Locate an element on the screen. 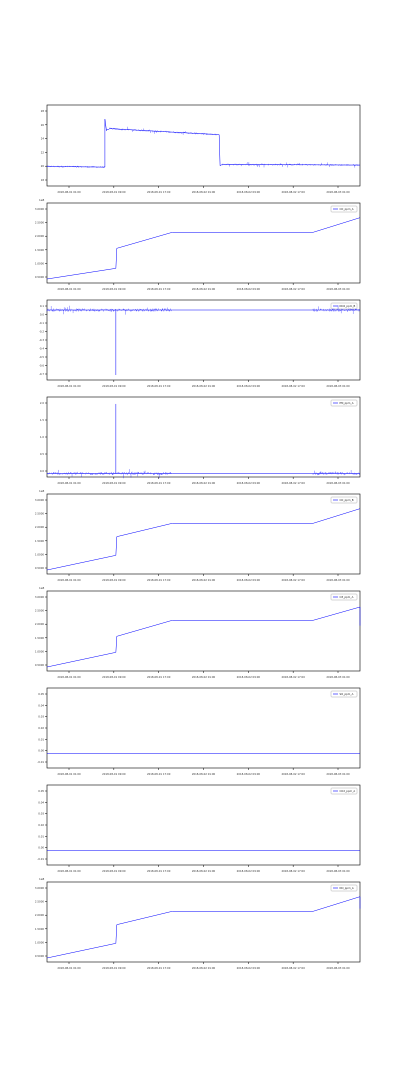 The height and width of the screenshot is (1067, 400). y-tick-label: -0.6 is located at coordinates (41, 366).